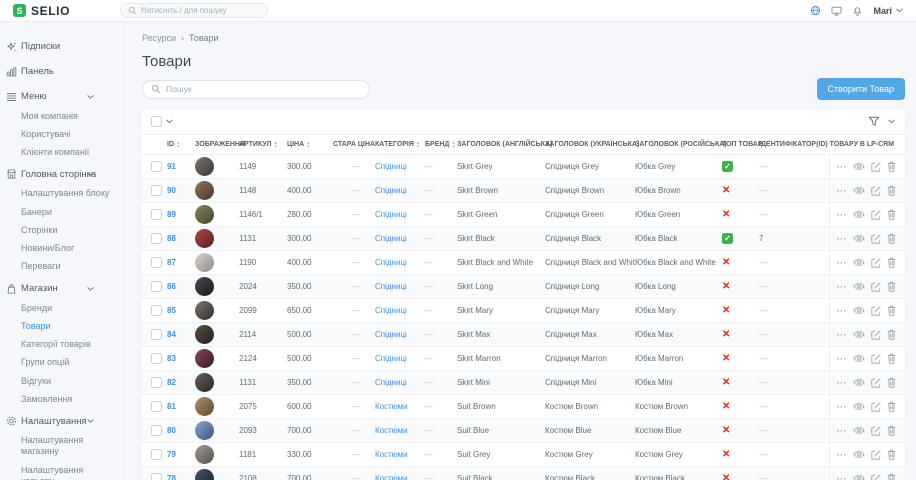 The width and height of the screenshot is (916, 480). Describe the element at coordinates (36, 380) in the screenshot. I see `sidebar-subitem: Відгуки` at that location.